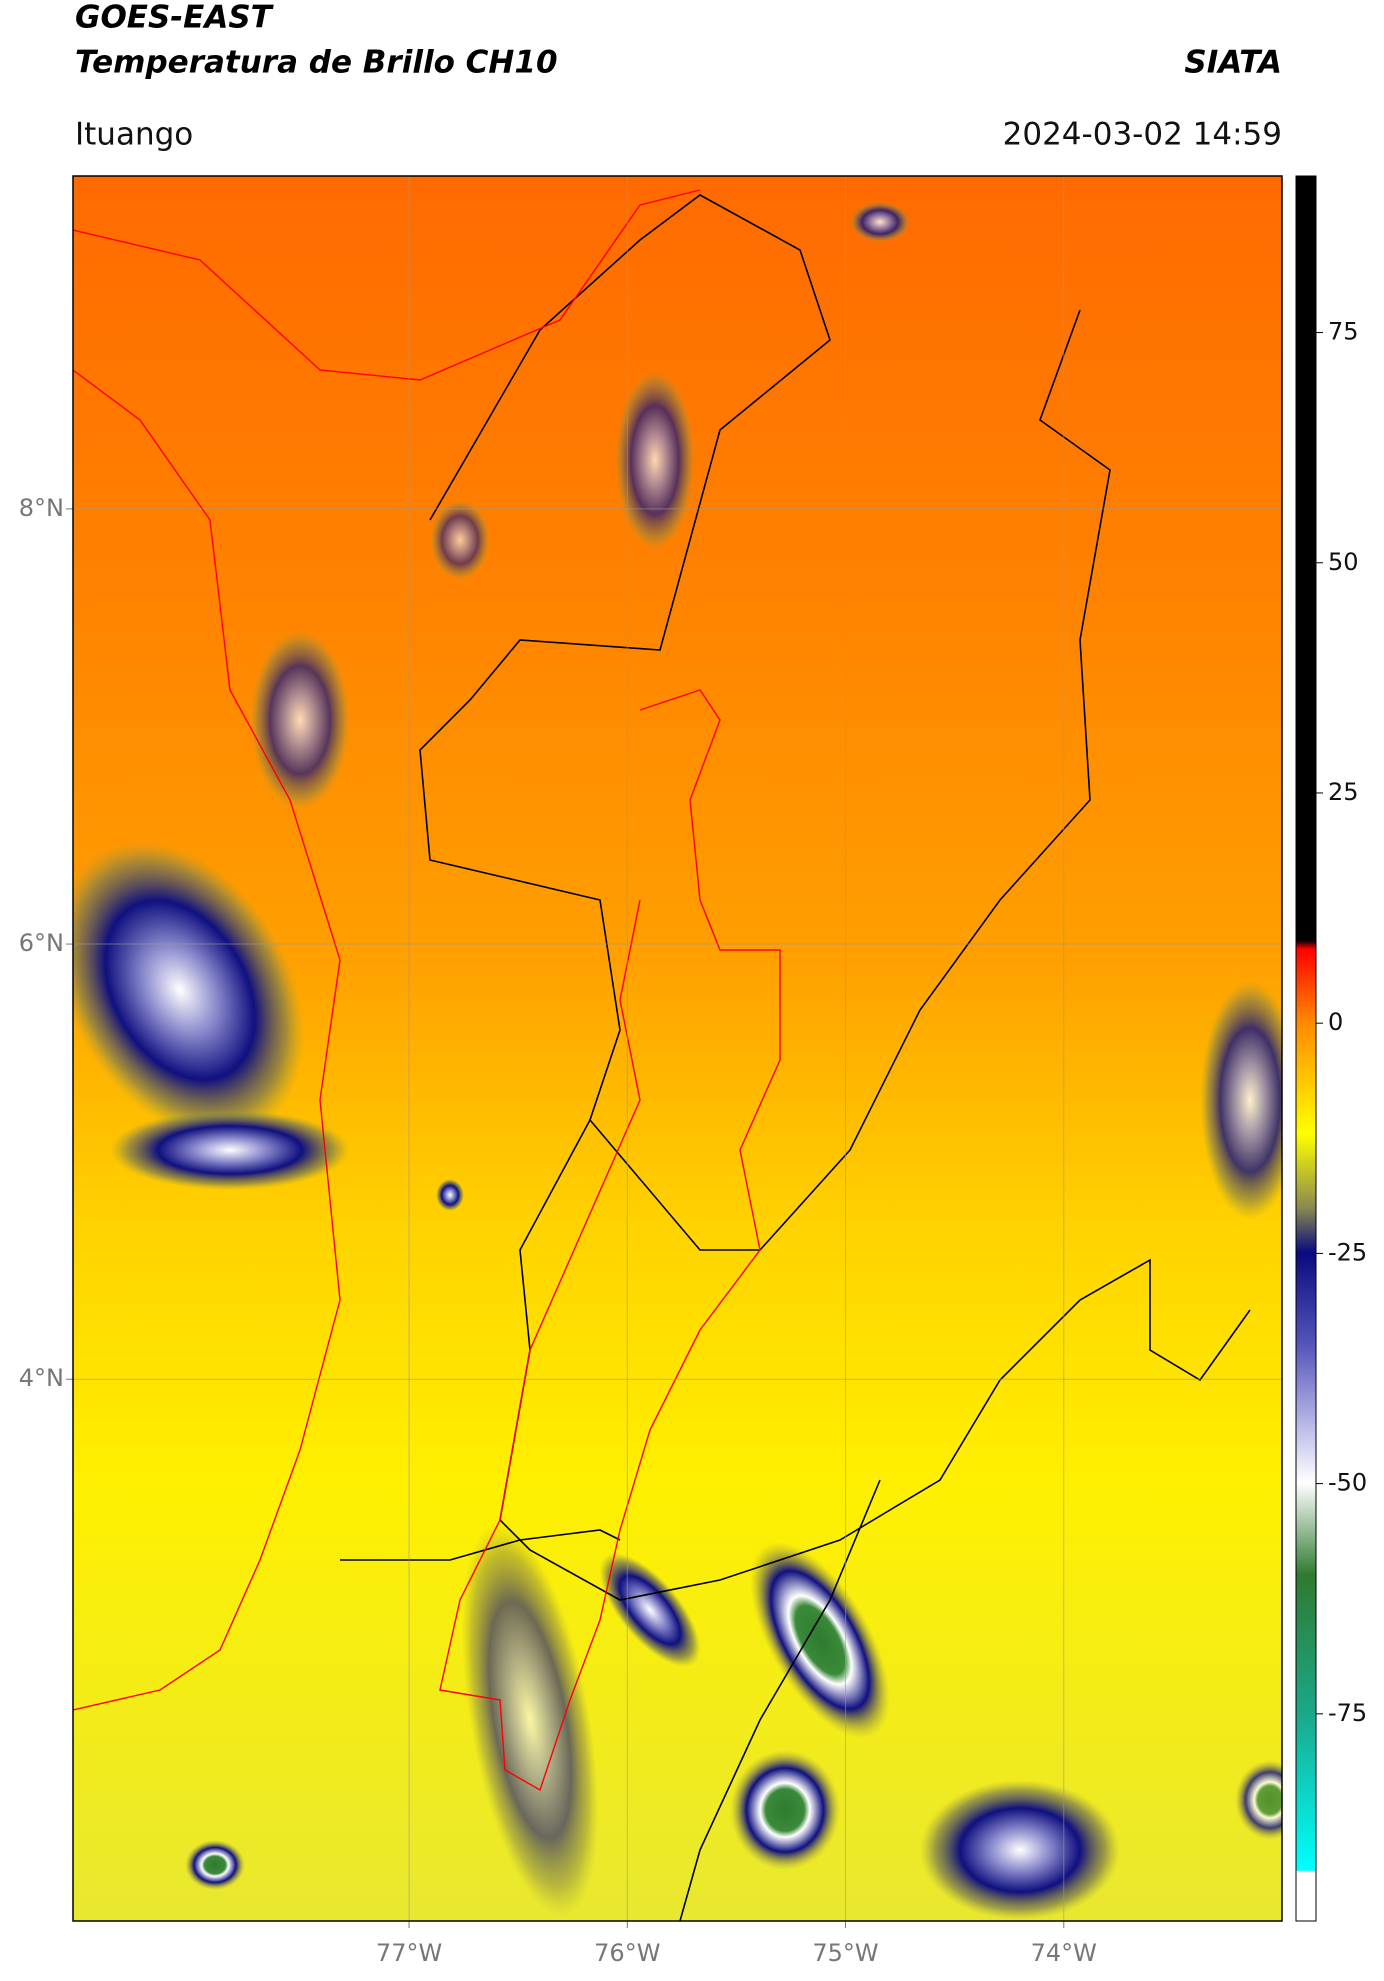 The image size is (1384, 1981). I want to click on colorbar-tick-label: 25, so click(1343, 792).